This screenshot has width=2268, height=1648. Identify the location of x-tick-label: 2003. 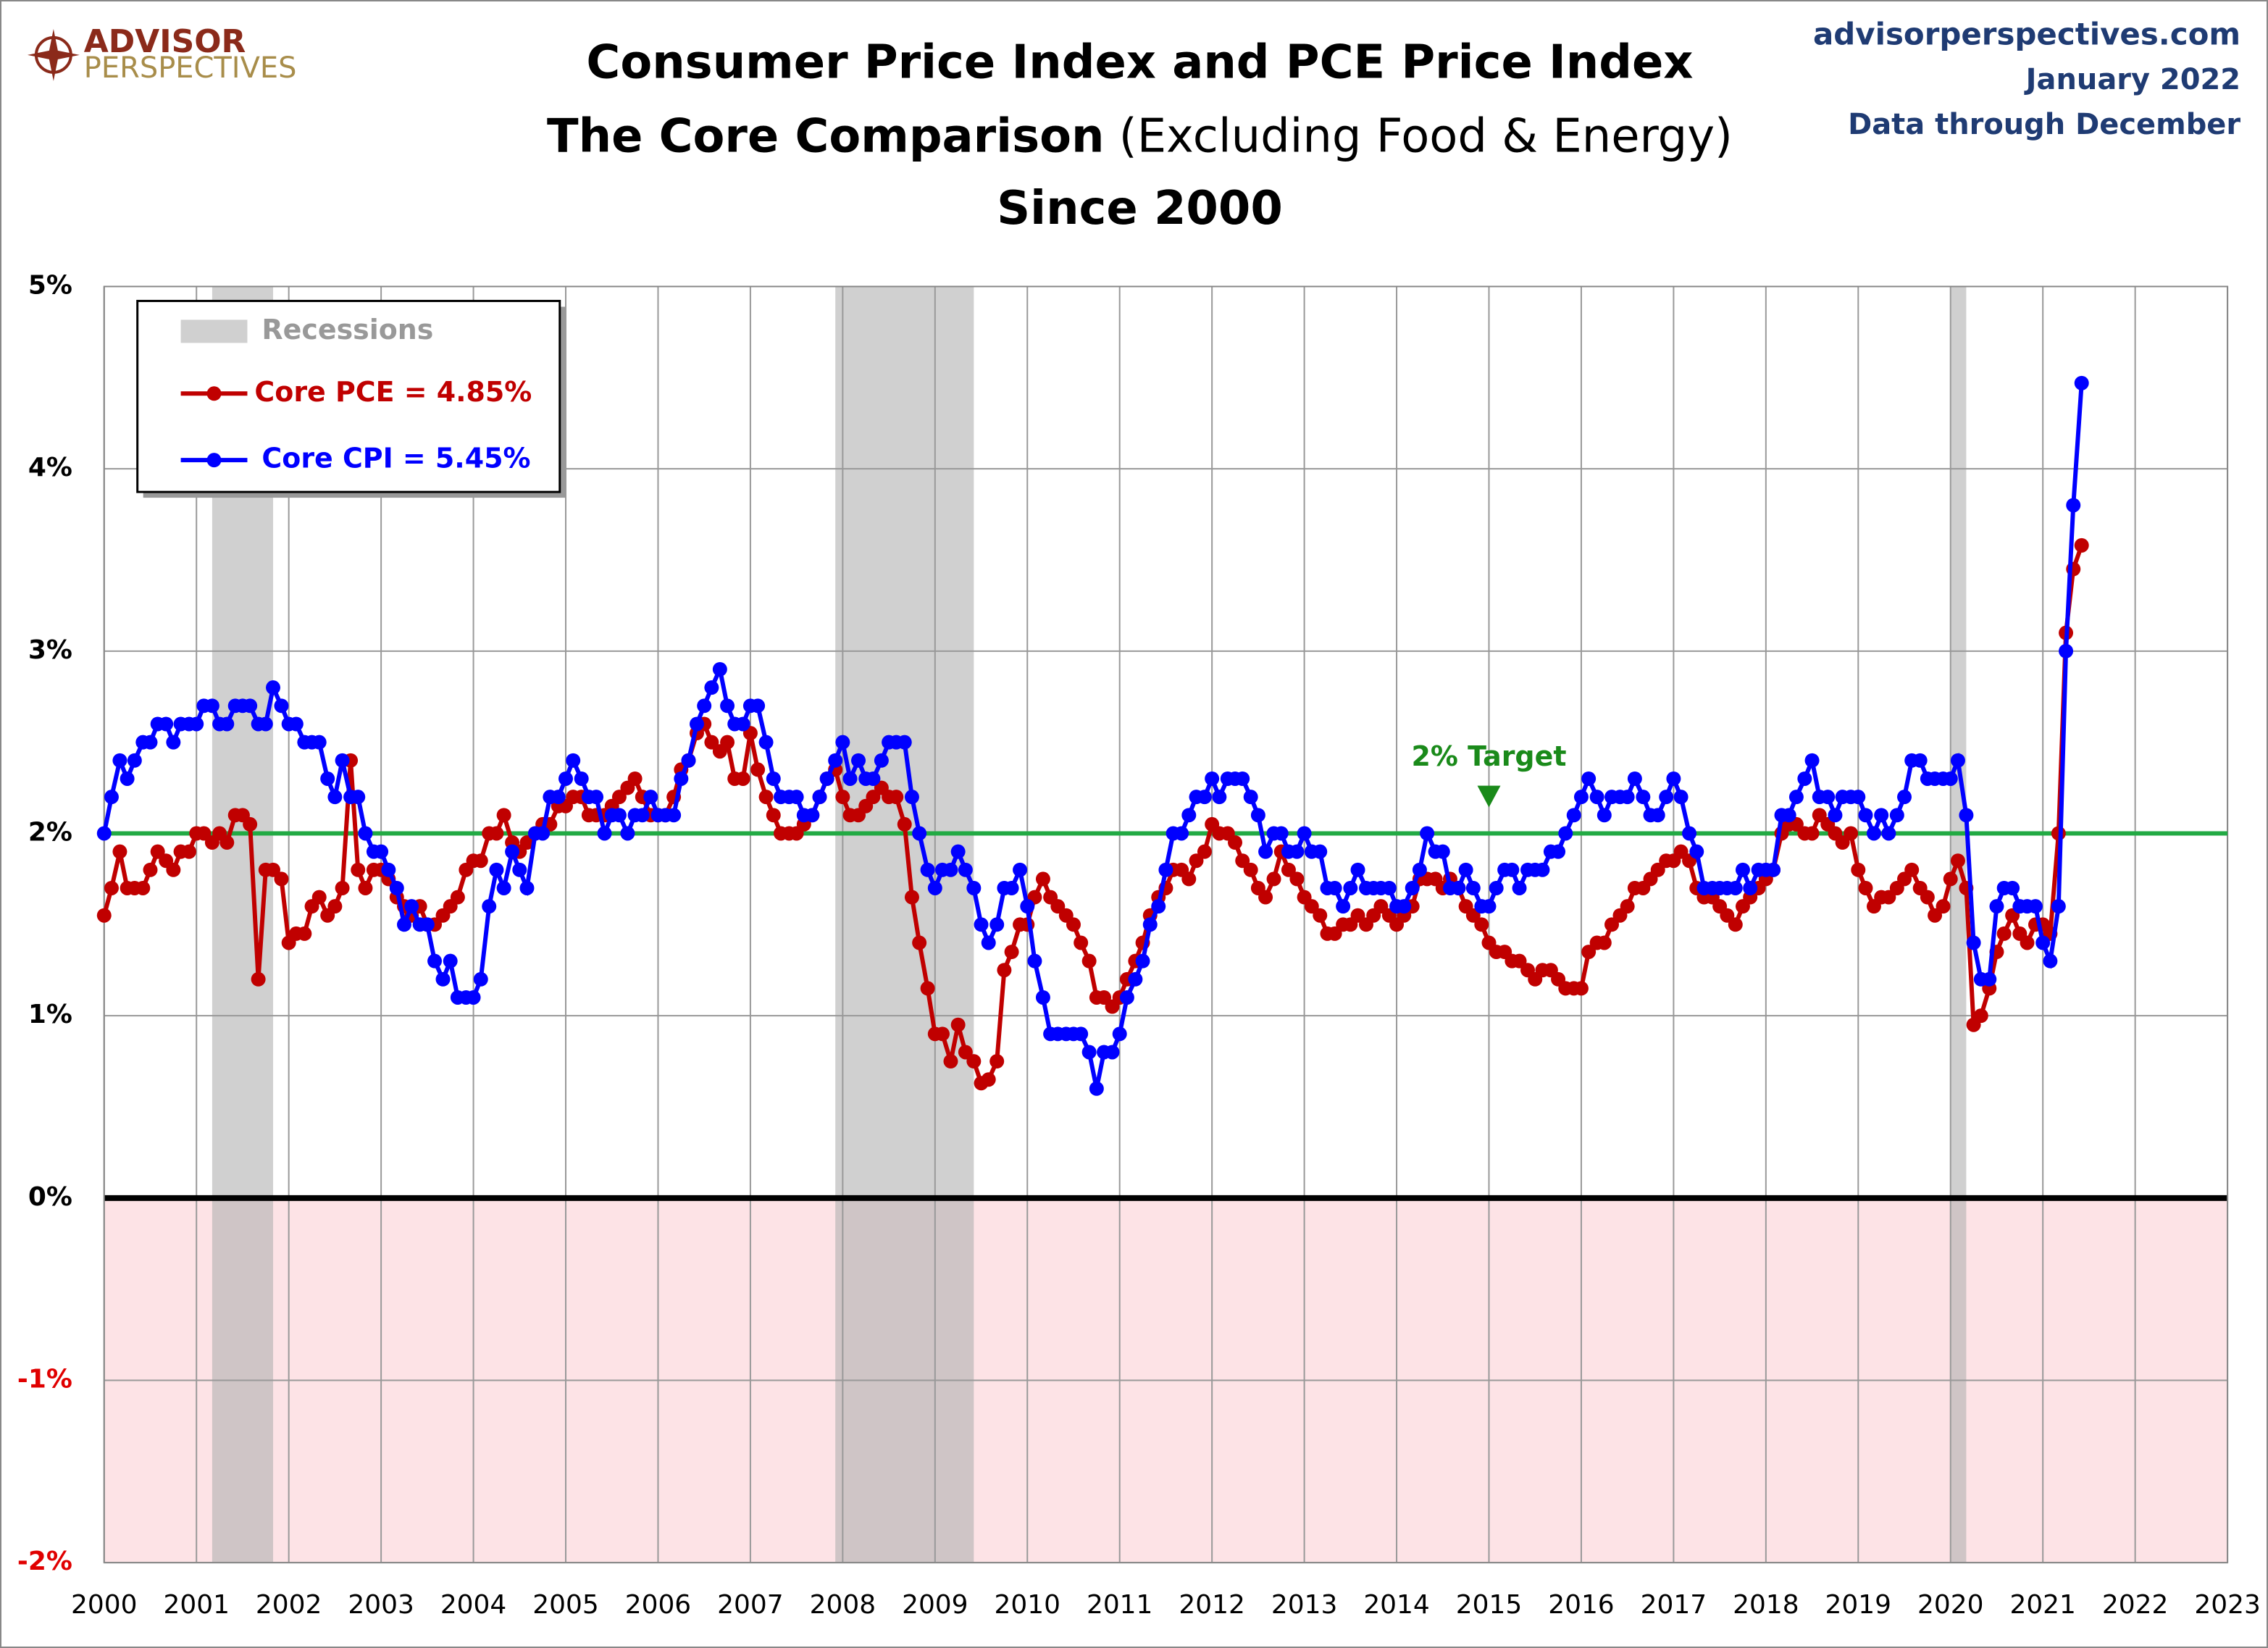
(381, 1605).